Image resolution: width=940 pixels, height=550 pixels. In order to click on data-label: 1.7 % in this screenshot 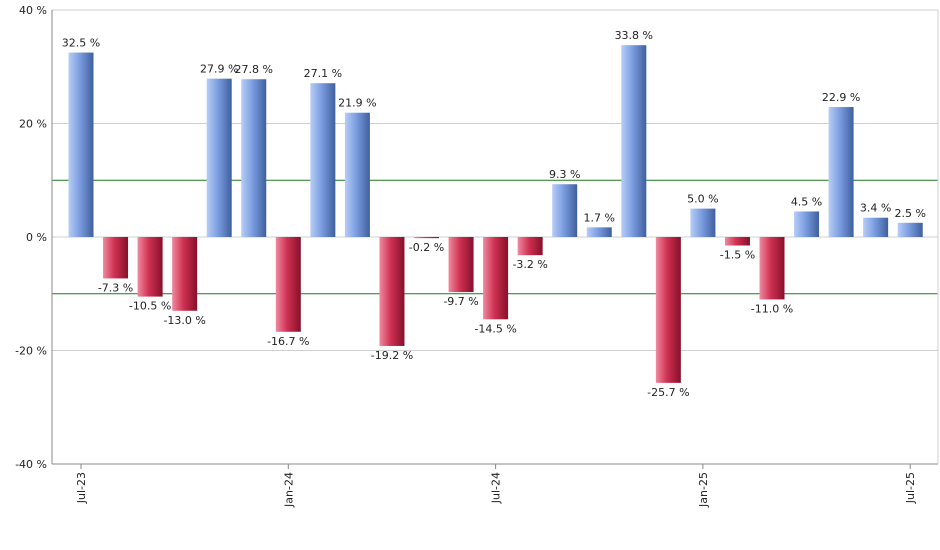, I will do `click(599, 217)`.